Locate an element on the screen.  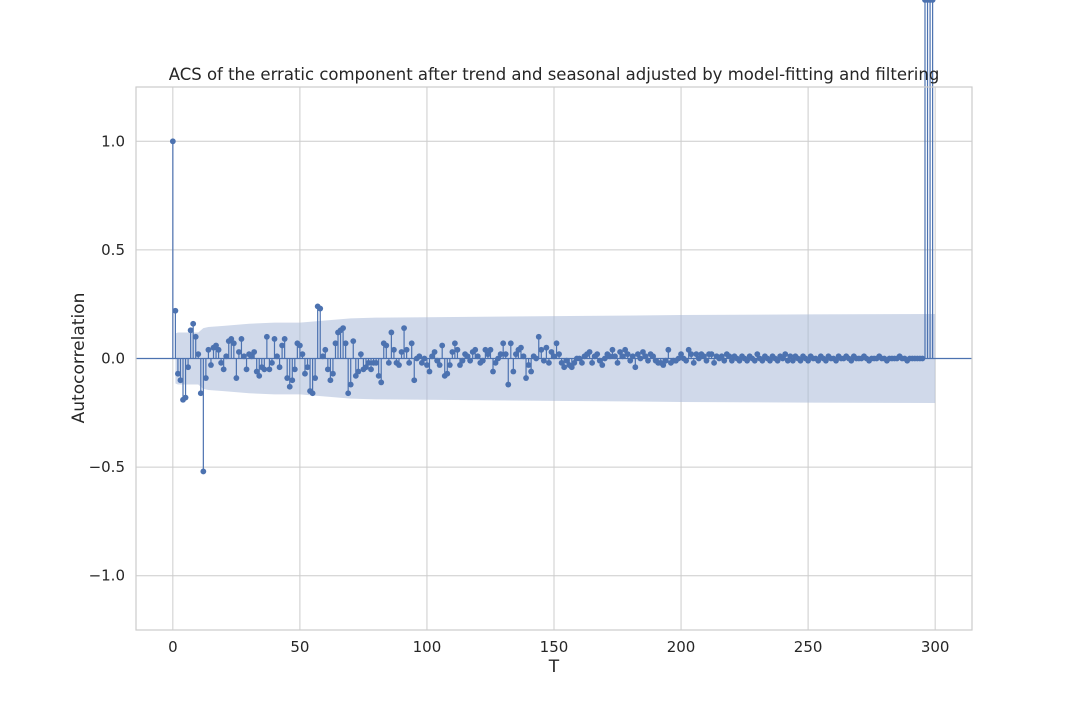
x-tick-labels: 0 50 100 150 200 250 300 is located at coordinates (558, 647).